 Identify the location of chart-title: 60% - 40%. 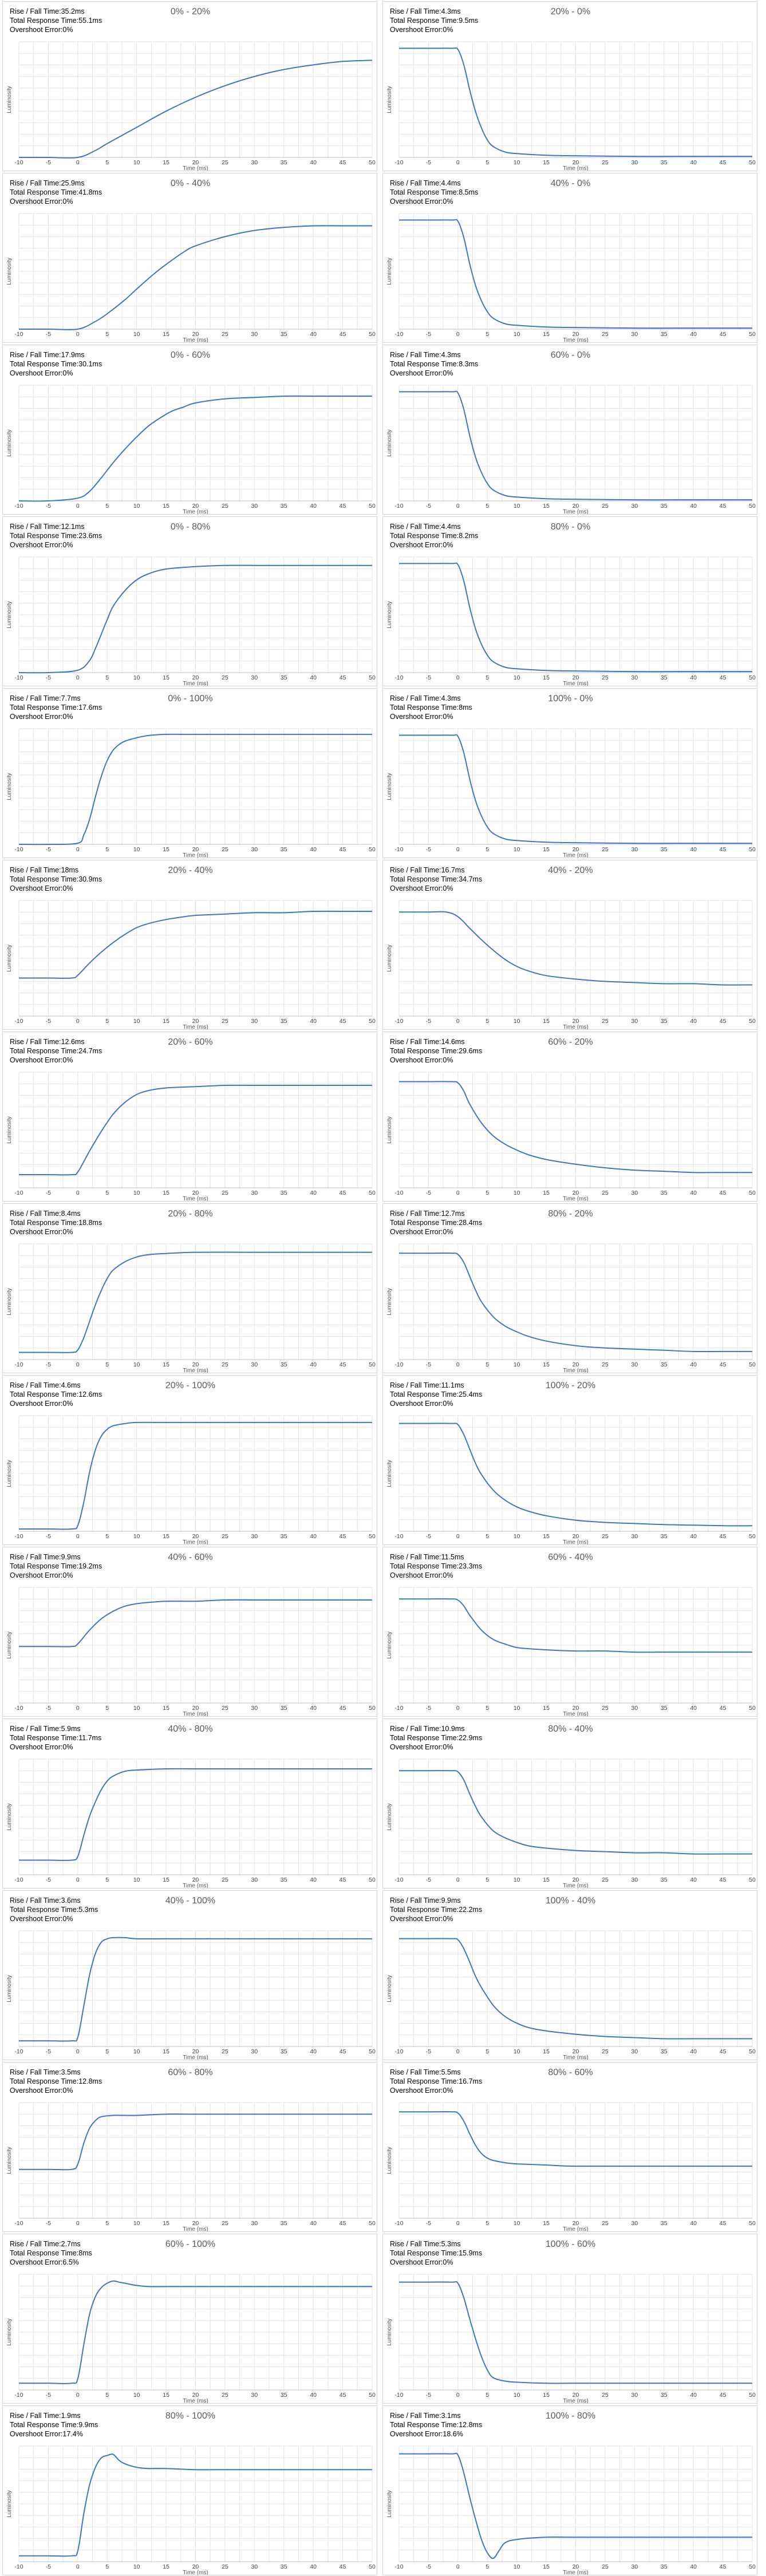
(570, 1557).